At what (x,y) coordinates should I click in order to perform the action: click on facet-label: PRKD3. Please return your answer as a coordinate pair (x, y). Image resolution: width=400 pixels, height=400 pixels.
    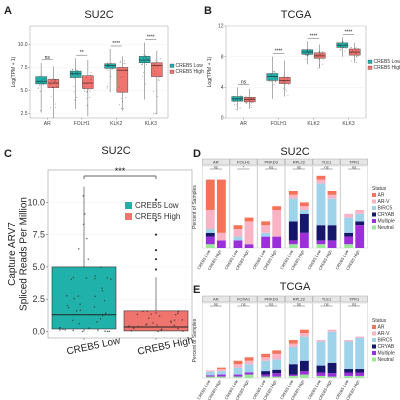
    Looking at the image, I should click on (271, 161).